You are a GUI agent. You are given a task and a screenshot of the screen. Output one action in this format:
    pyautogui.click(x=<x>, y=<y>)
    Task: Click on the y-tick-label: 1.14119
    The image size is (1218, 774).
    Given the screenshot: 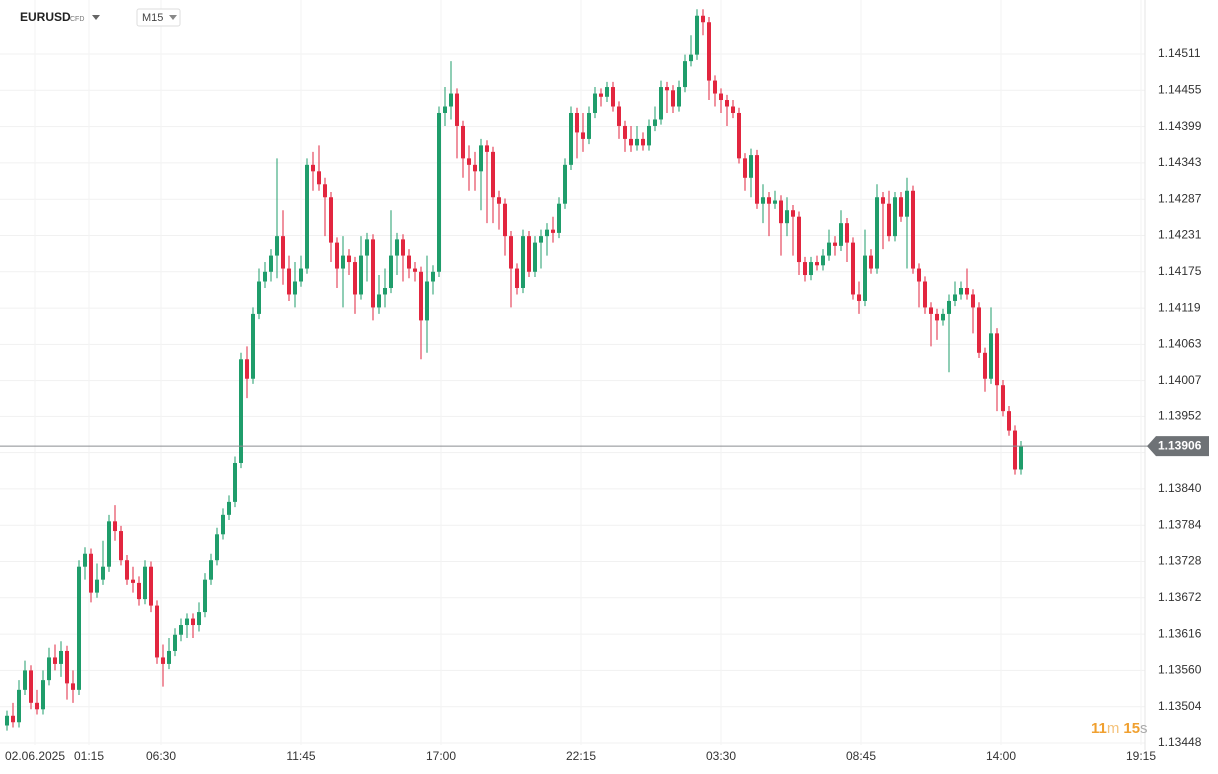 What is the action you would take?
    pyautogui.click(x=1179, y=307)
    